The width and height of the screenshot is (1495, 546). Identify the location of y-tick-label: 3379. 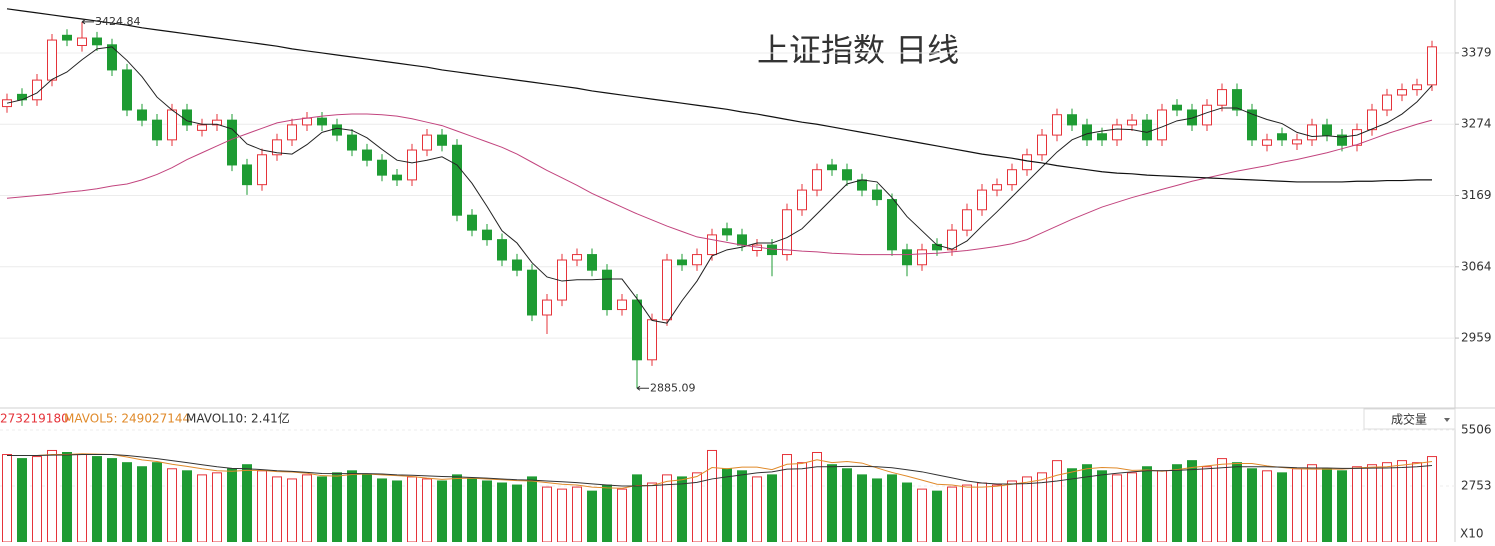
(1476, 52).